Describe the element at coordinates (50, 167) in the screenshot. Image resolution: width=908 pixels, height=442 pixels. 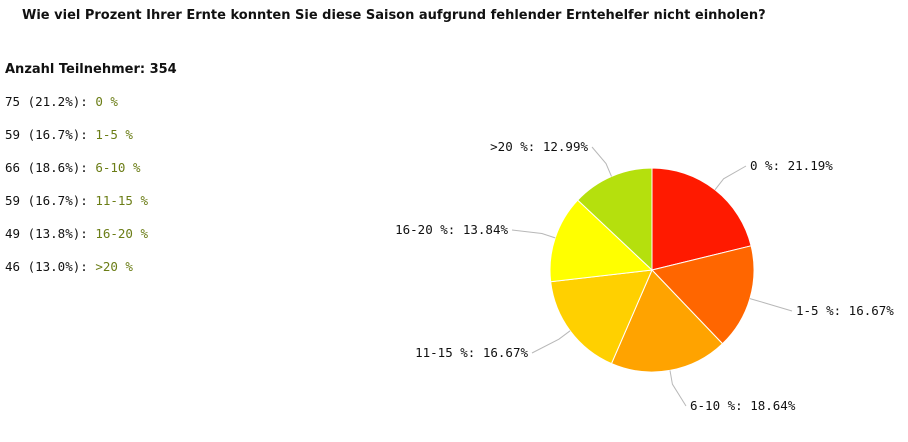
I see `result-count: 66 (18.6%):` at that location.